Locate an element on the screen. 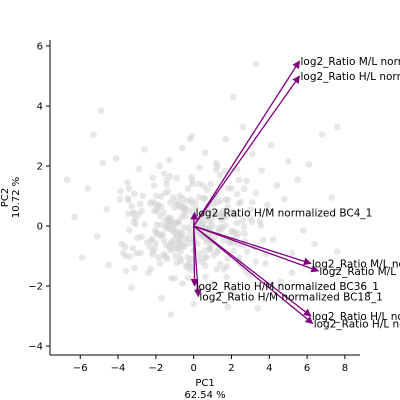 Image resolution: width=400 pixels, height=400 pixels. y-tick-label: 0 is located at coordinates (40, 227).